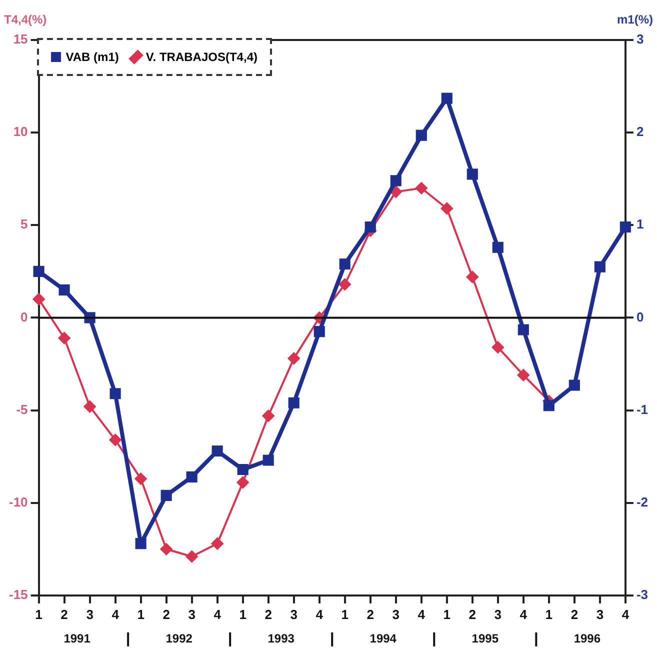 The image size is (657, 663). I want to click on legend-label: VAB (m1), so click(92, 57).